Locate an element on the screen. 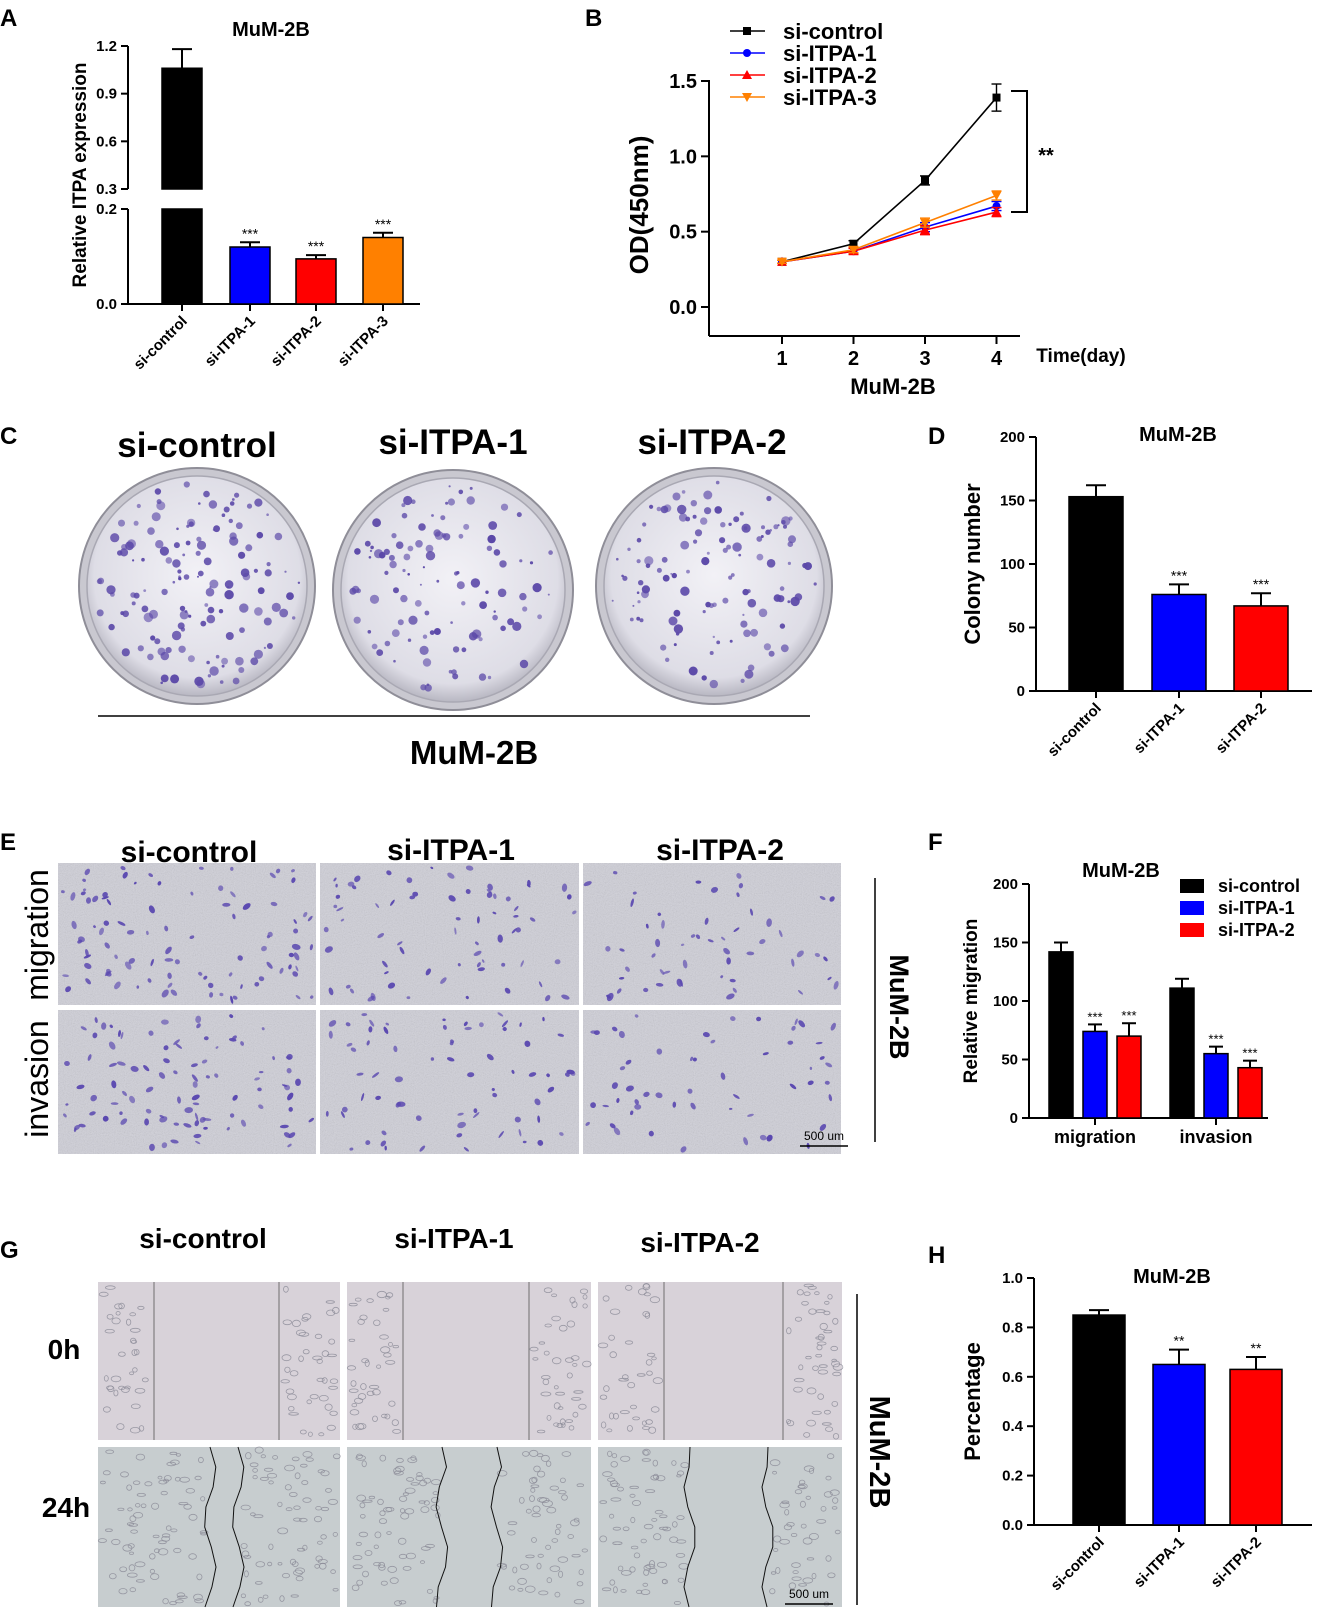 This screenshot has height=1615, width=1322. panel-g-scale-label: 500 um is located at coordinates (809, 1594).